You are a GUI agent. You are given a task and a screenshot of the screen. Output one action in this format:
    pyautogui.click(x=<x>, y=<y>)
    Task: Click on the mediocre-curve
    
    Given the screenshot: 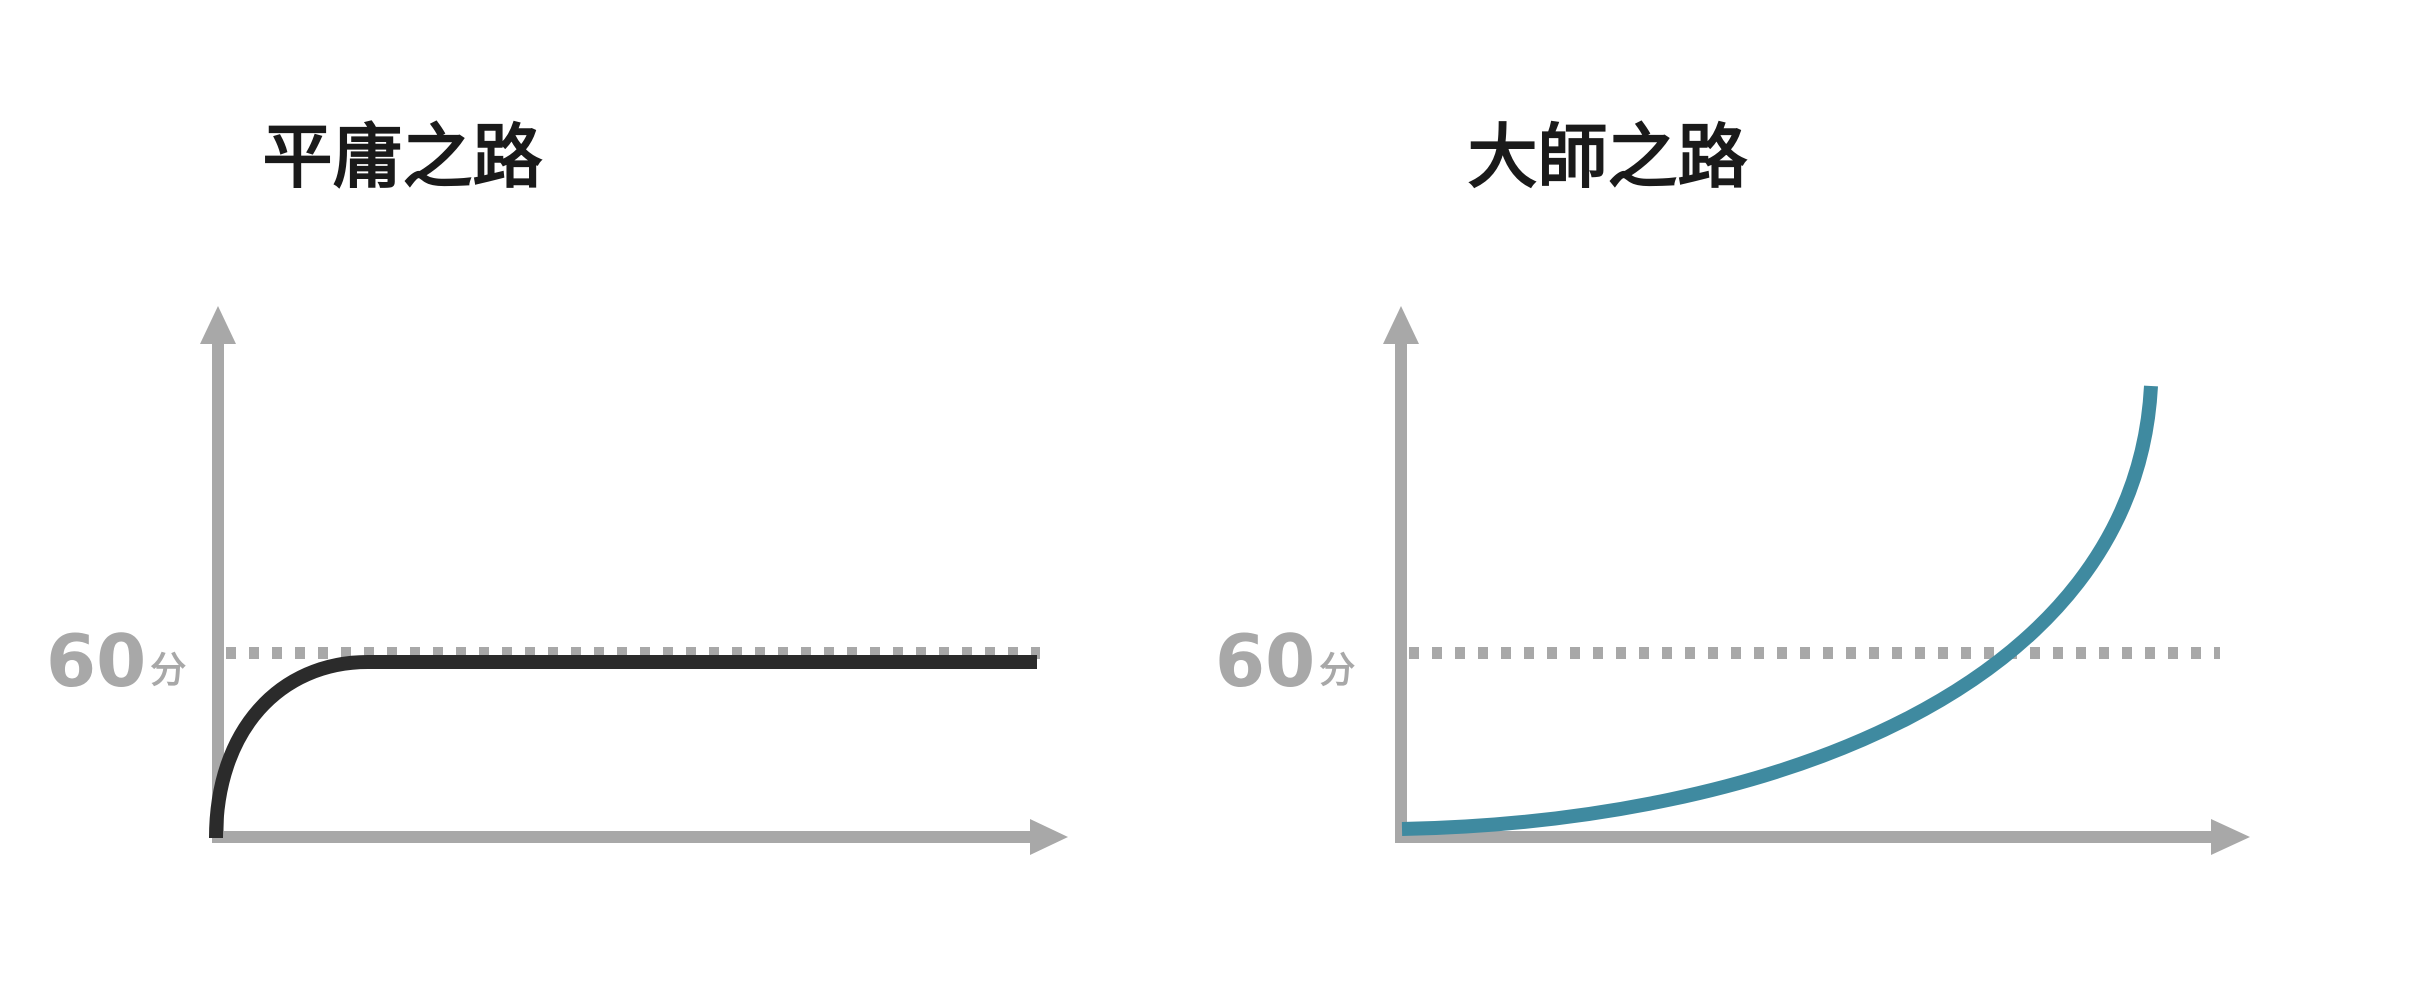 What is the action you would take?
    pyautogui.click(x=623, y=747)
    